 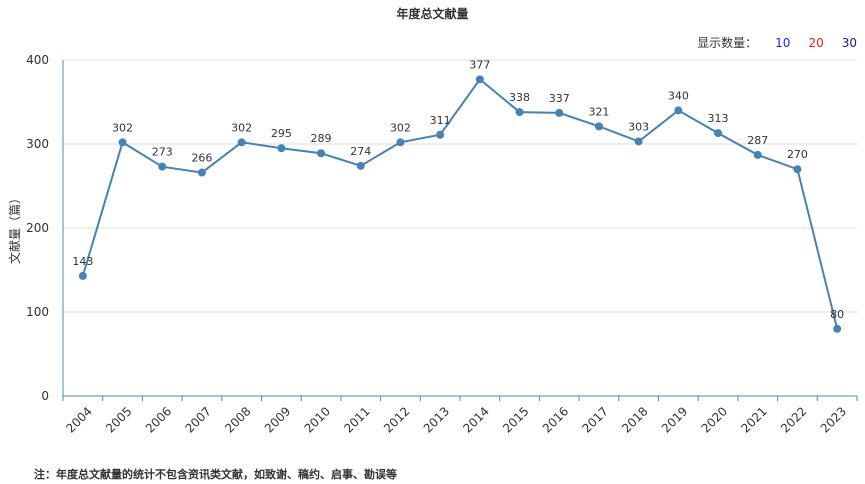 What do you see at coordinates (718, 118) in the screenshot?
I see `data-label: 313` at bounding box center [718, 118].